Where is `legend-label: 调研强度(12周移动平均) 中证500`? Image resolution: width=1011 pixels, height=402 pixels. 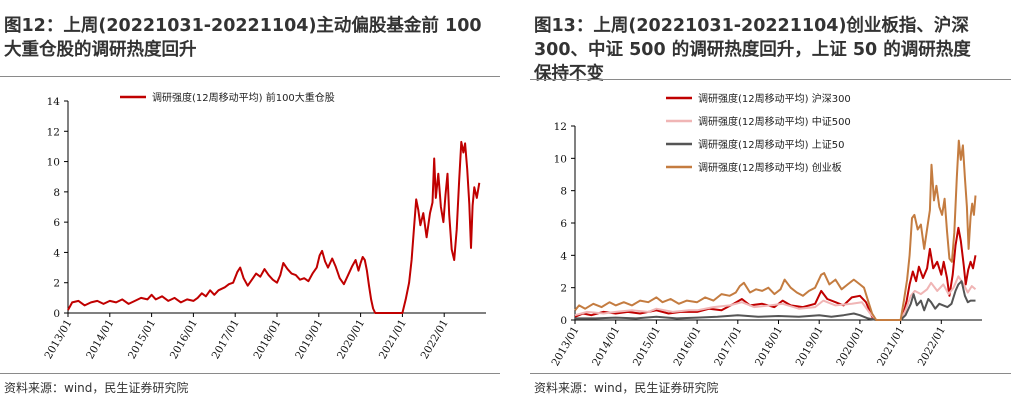 legend-label: 调研强度(12周移动平均) 中证500 is located at coordinates (774, 121).